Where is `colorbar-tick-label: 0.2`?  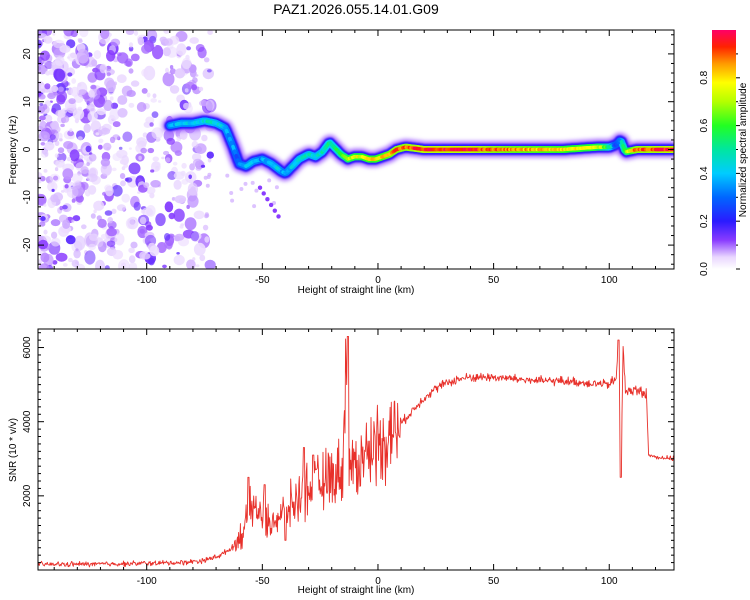 colorbar-tick-label: 0.2 is located at coordinates (704, 221).